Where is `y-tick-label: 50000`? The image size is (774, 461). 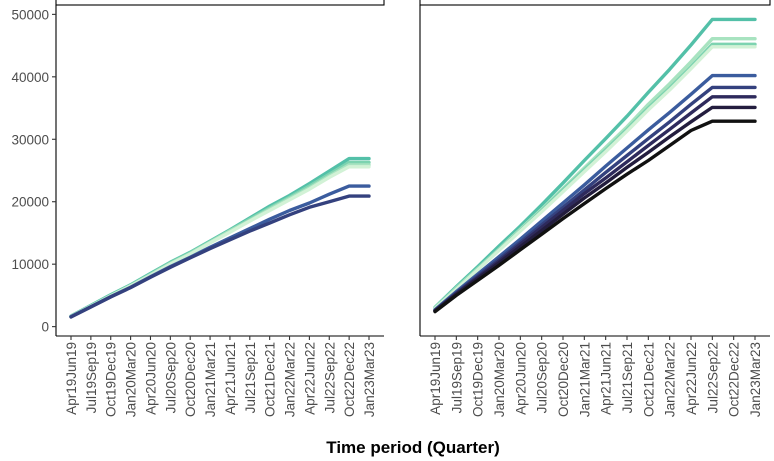
y-tick-label: 50000 is located at coordinates (30, 14).